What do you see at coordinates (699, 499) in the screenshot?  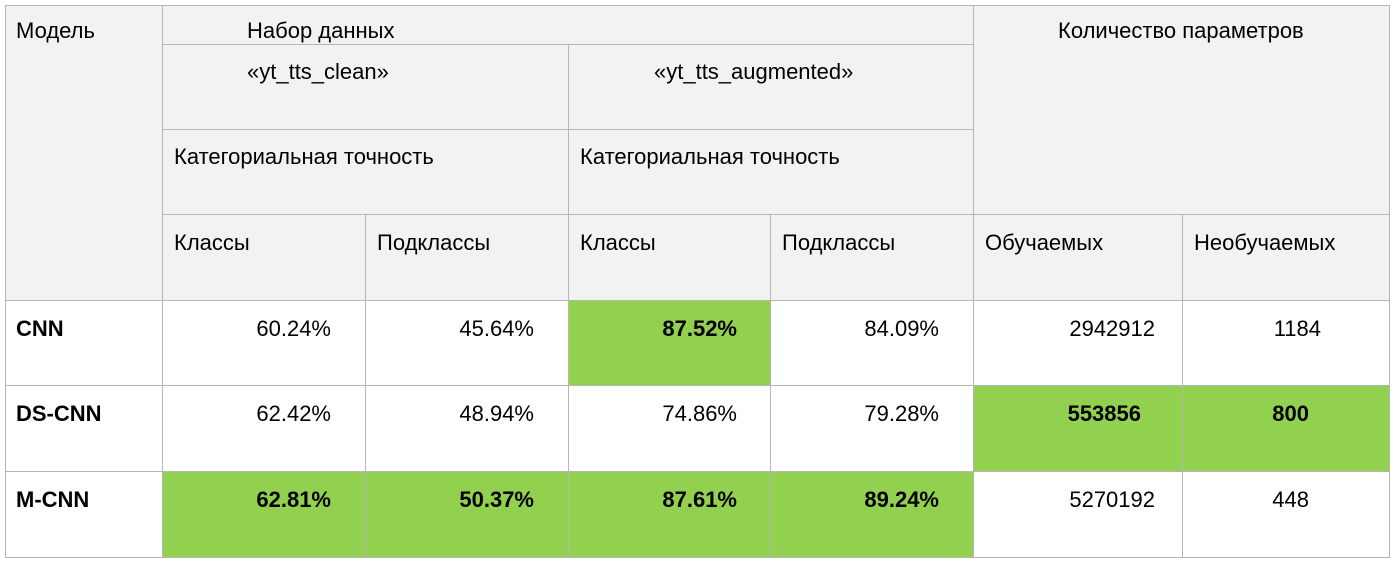 I see `table-cell: 87.61%` at bounding box center [699, 499].